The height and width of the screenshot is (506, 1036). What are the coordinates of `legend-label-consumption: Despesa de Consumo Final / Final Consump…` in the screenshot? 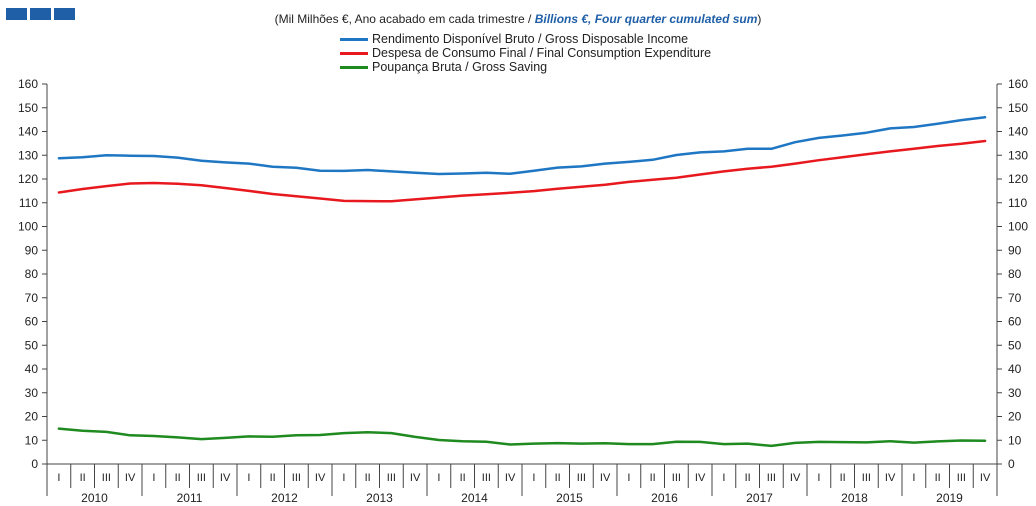 It's located at (542, 53).